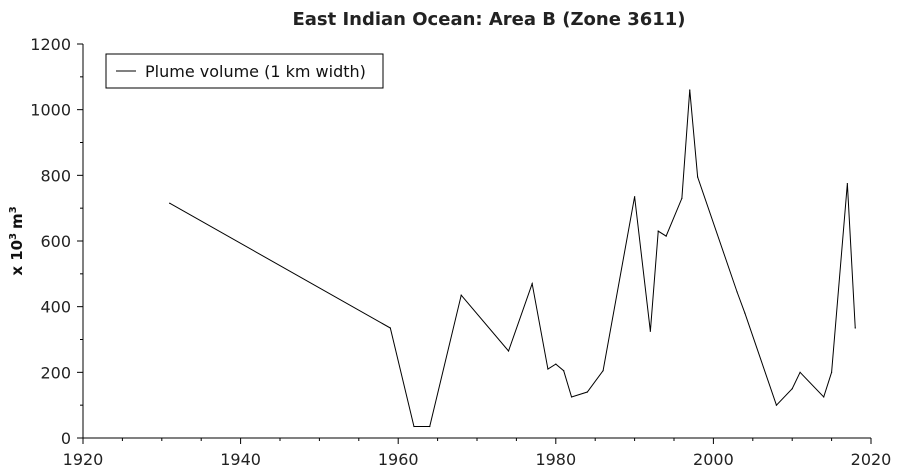  What do you see at coordinates (55, 372) in the screenshot?
I see `y-tick-label: 200` at bounding box center [55, 372].